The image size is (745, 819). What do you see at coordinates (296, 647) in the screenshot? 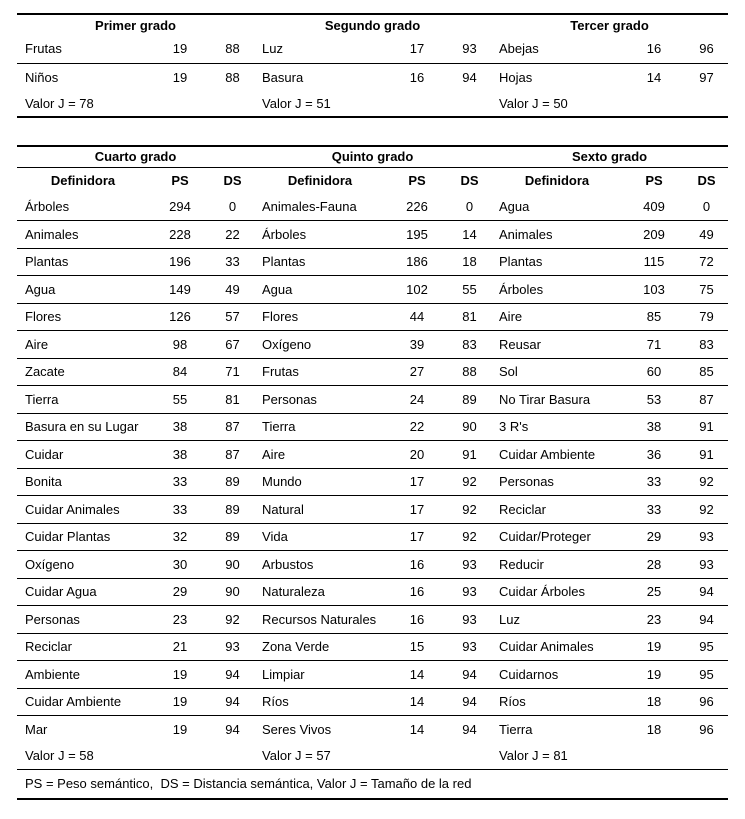
I see `definidora-cell: Zona Verde` at bounding box center [296, 647].